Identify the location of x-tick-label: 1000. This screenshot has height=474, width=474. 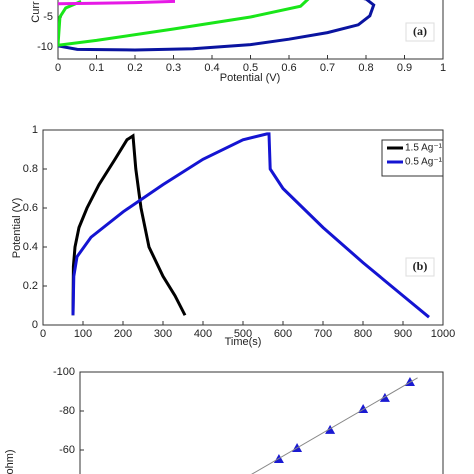
(443, 334).